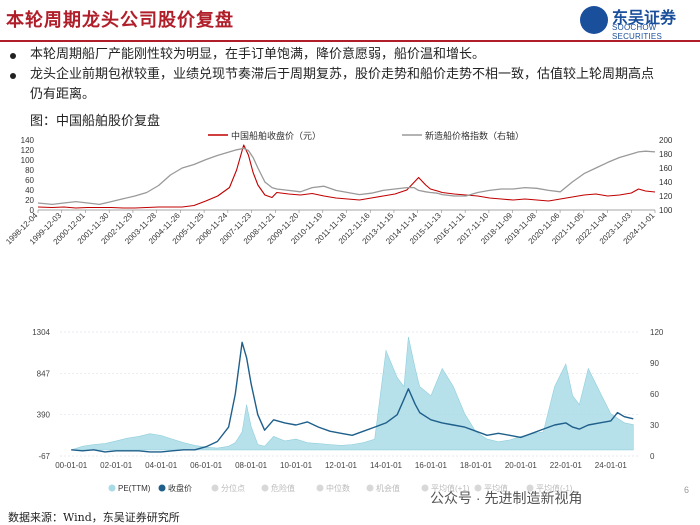 The width and height of the screenshot is (700, 525). Describe the element at coordinates (566, 465) in the screenshot. I see `x-tick-label: 22-01-01` at that location.